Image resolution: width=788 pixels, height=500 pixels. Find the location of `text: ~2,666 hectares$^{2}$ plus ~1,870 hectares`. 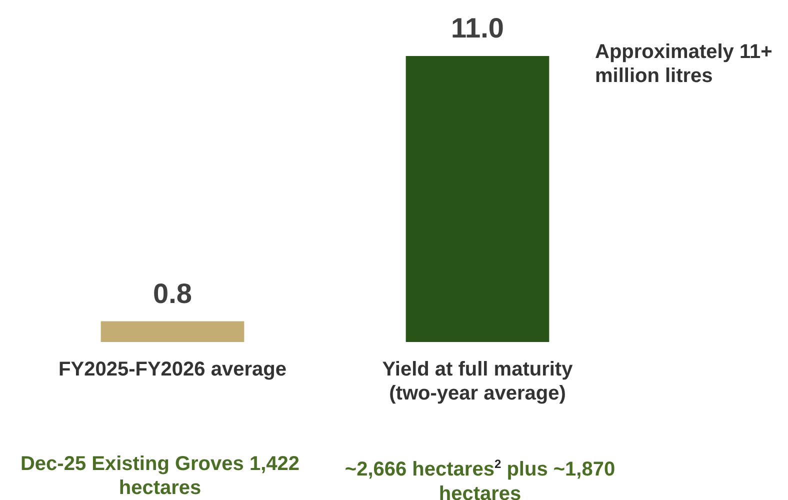

text: ~2,666 hectares$^{2}$ plus ~1,870 hectares is located at coordinates (480, 478).